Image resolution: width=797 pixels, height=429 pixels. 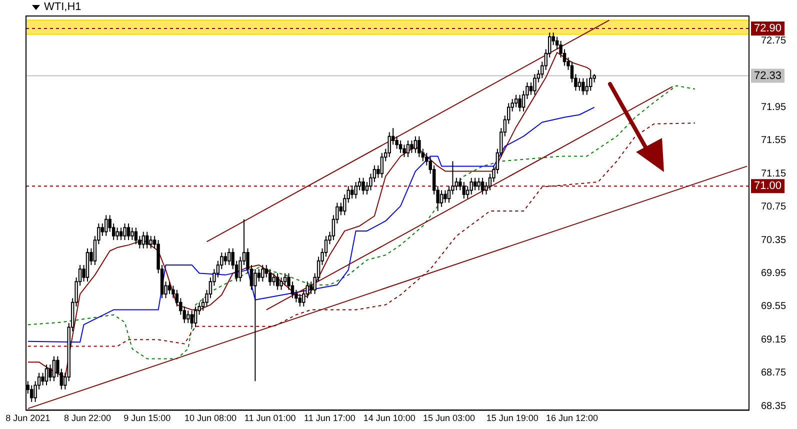 What do you see at coordinates (773, 108) in the screenshot?
I see `y-tick-label: 71.95` at bounding box center [773, 108].